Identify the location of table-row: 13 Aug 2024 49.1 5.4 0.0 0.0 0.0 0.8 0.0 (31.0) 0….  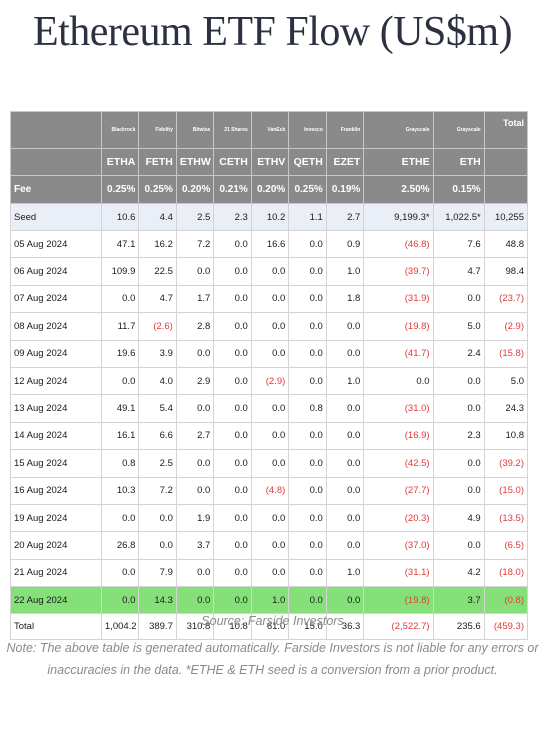
(269, 408).